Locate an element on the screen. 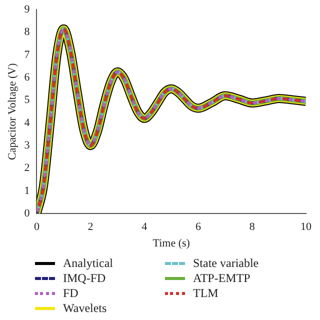  x-axis-title: Time (s) is located at coordinates (171, 243).